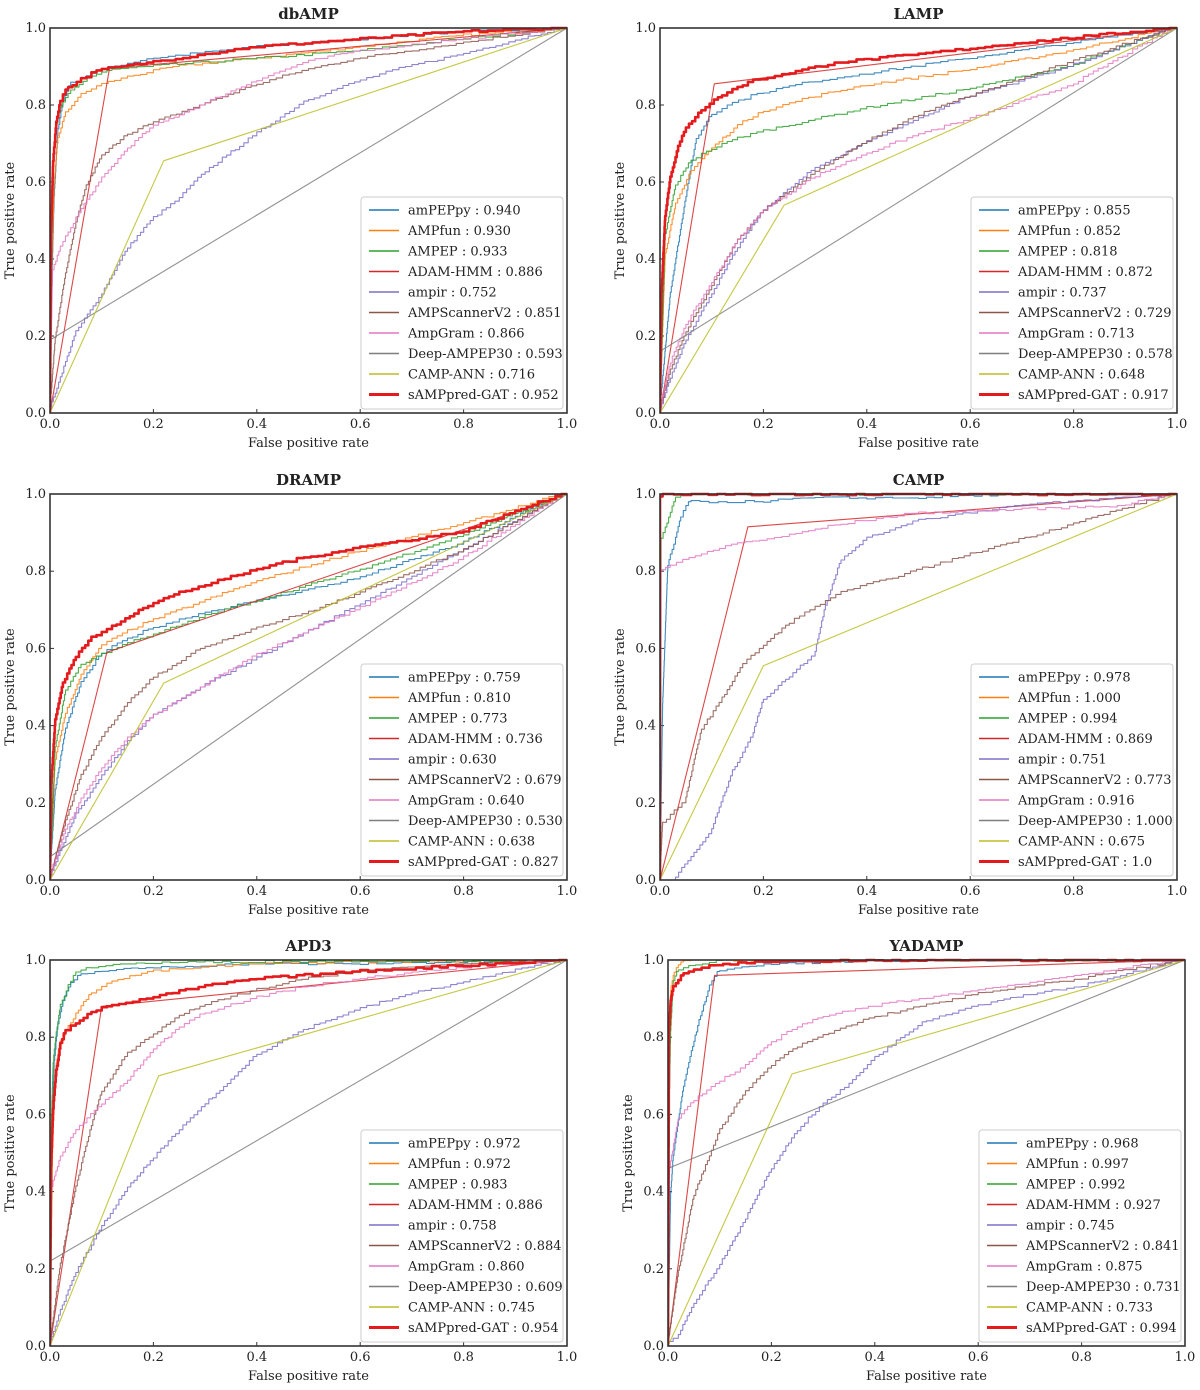 The width and height of the screenshot is (1200, 1390). What do you see at coordinates (1067, 719) in the screenshot?
I see `legend-entry: AMPEP : 0.994` at bounding box center [1067, 719].